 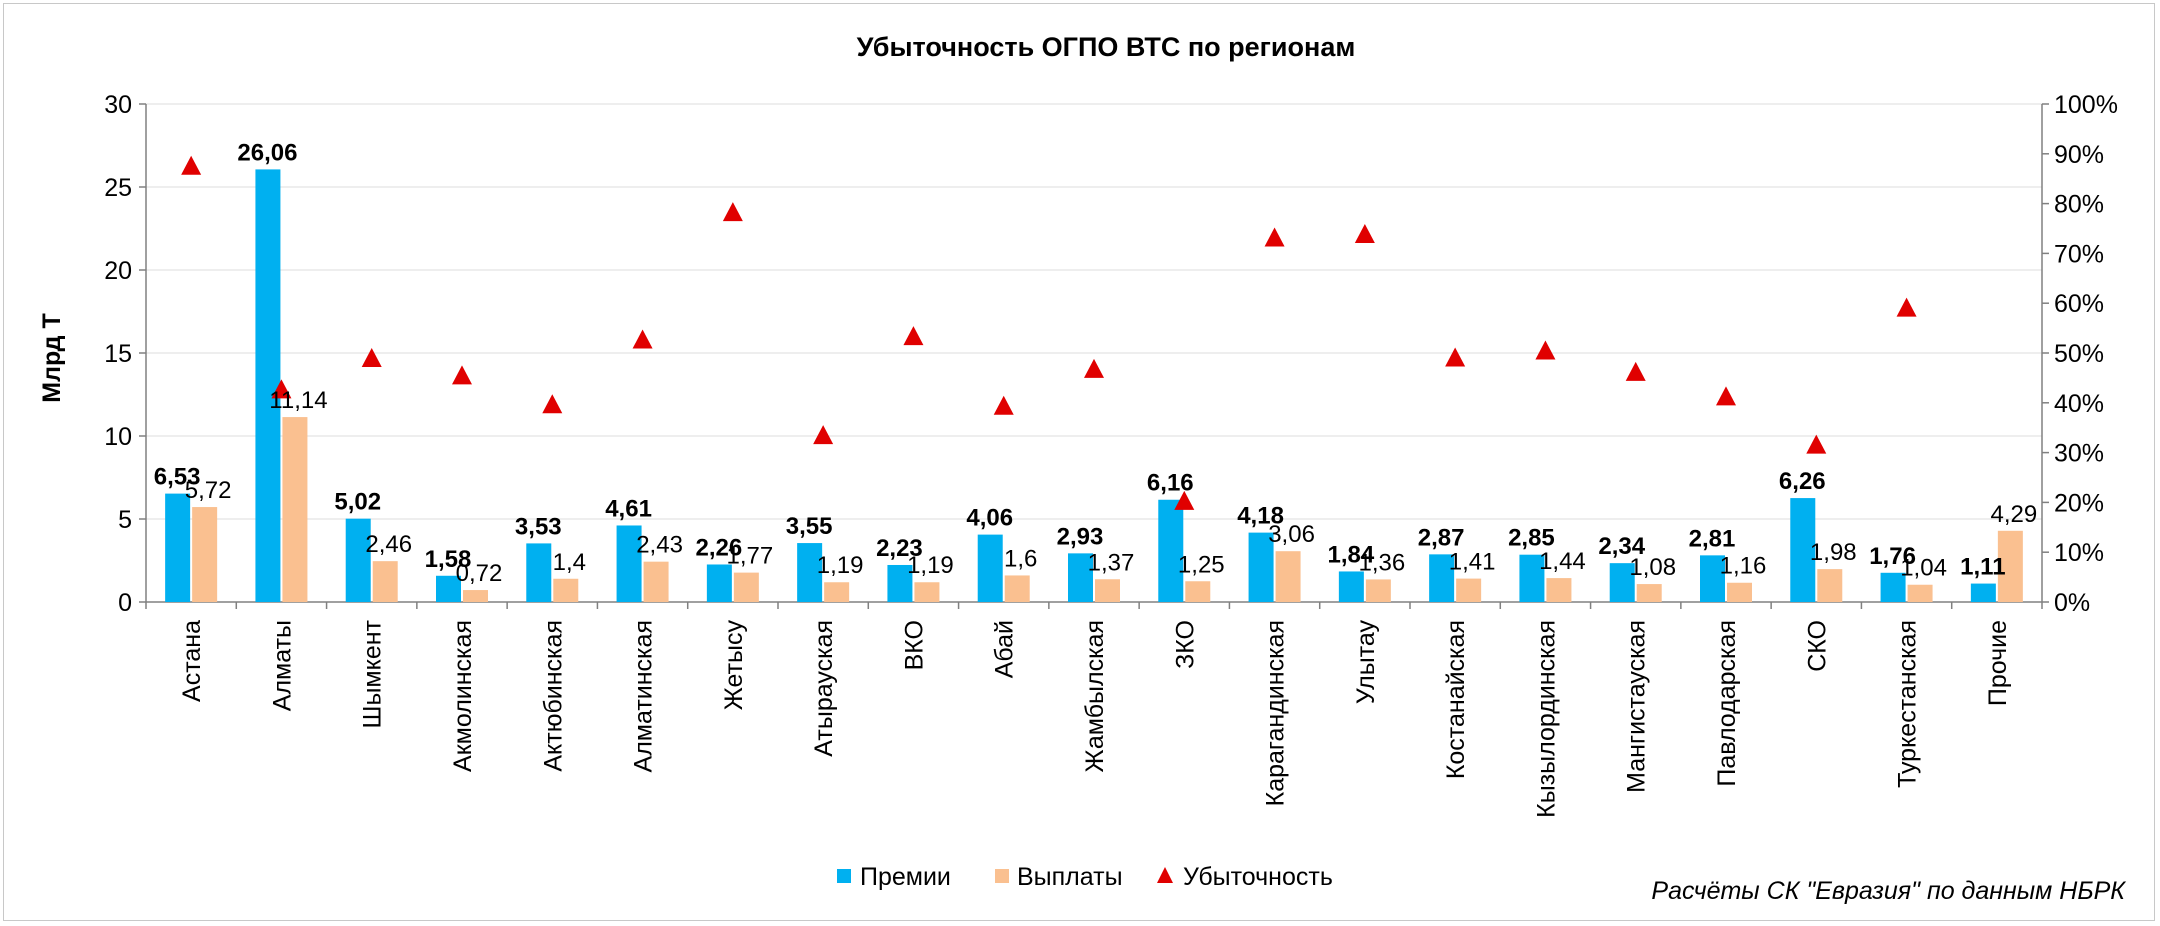 What do you see at coordinates (1531, 538) in the screenshot?
I see `premium-value-label: 2,85` at bounding box center [1531, 538].